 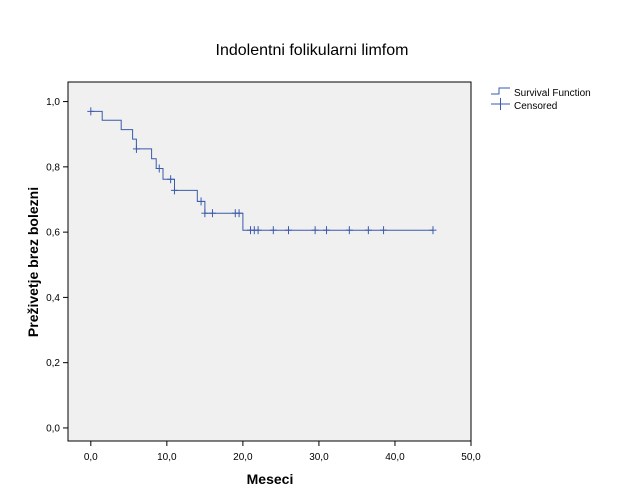 What do you see at coordinates (500, 91) in the screenshot?
I see `legend-survival-swatch` at bounding box center [500, 91].